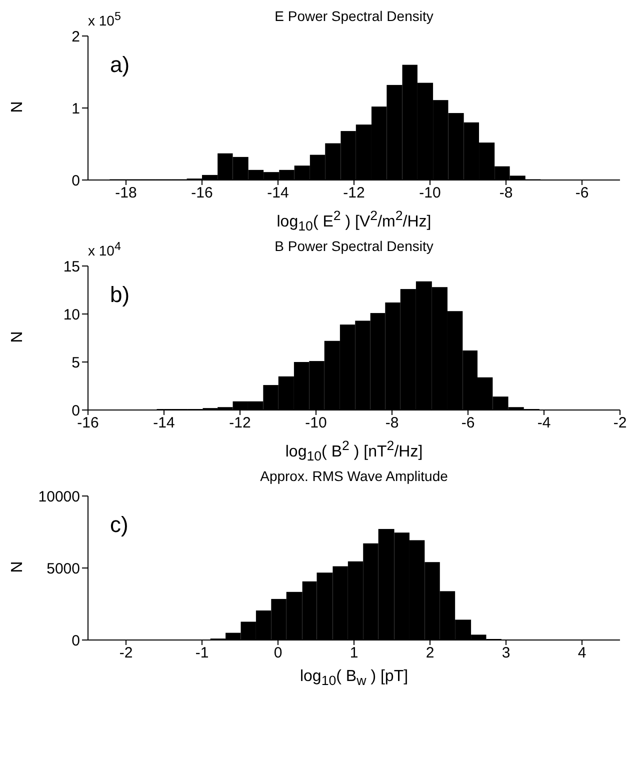 This screenshot has height=762, width=642. Describe the element at coordinates (76, 109) in the screenshot. I see `y-tick-label: 1` at that location.